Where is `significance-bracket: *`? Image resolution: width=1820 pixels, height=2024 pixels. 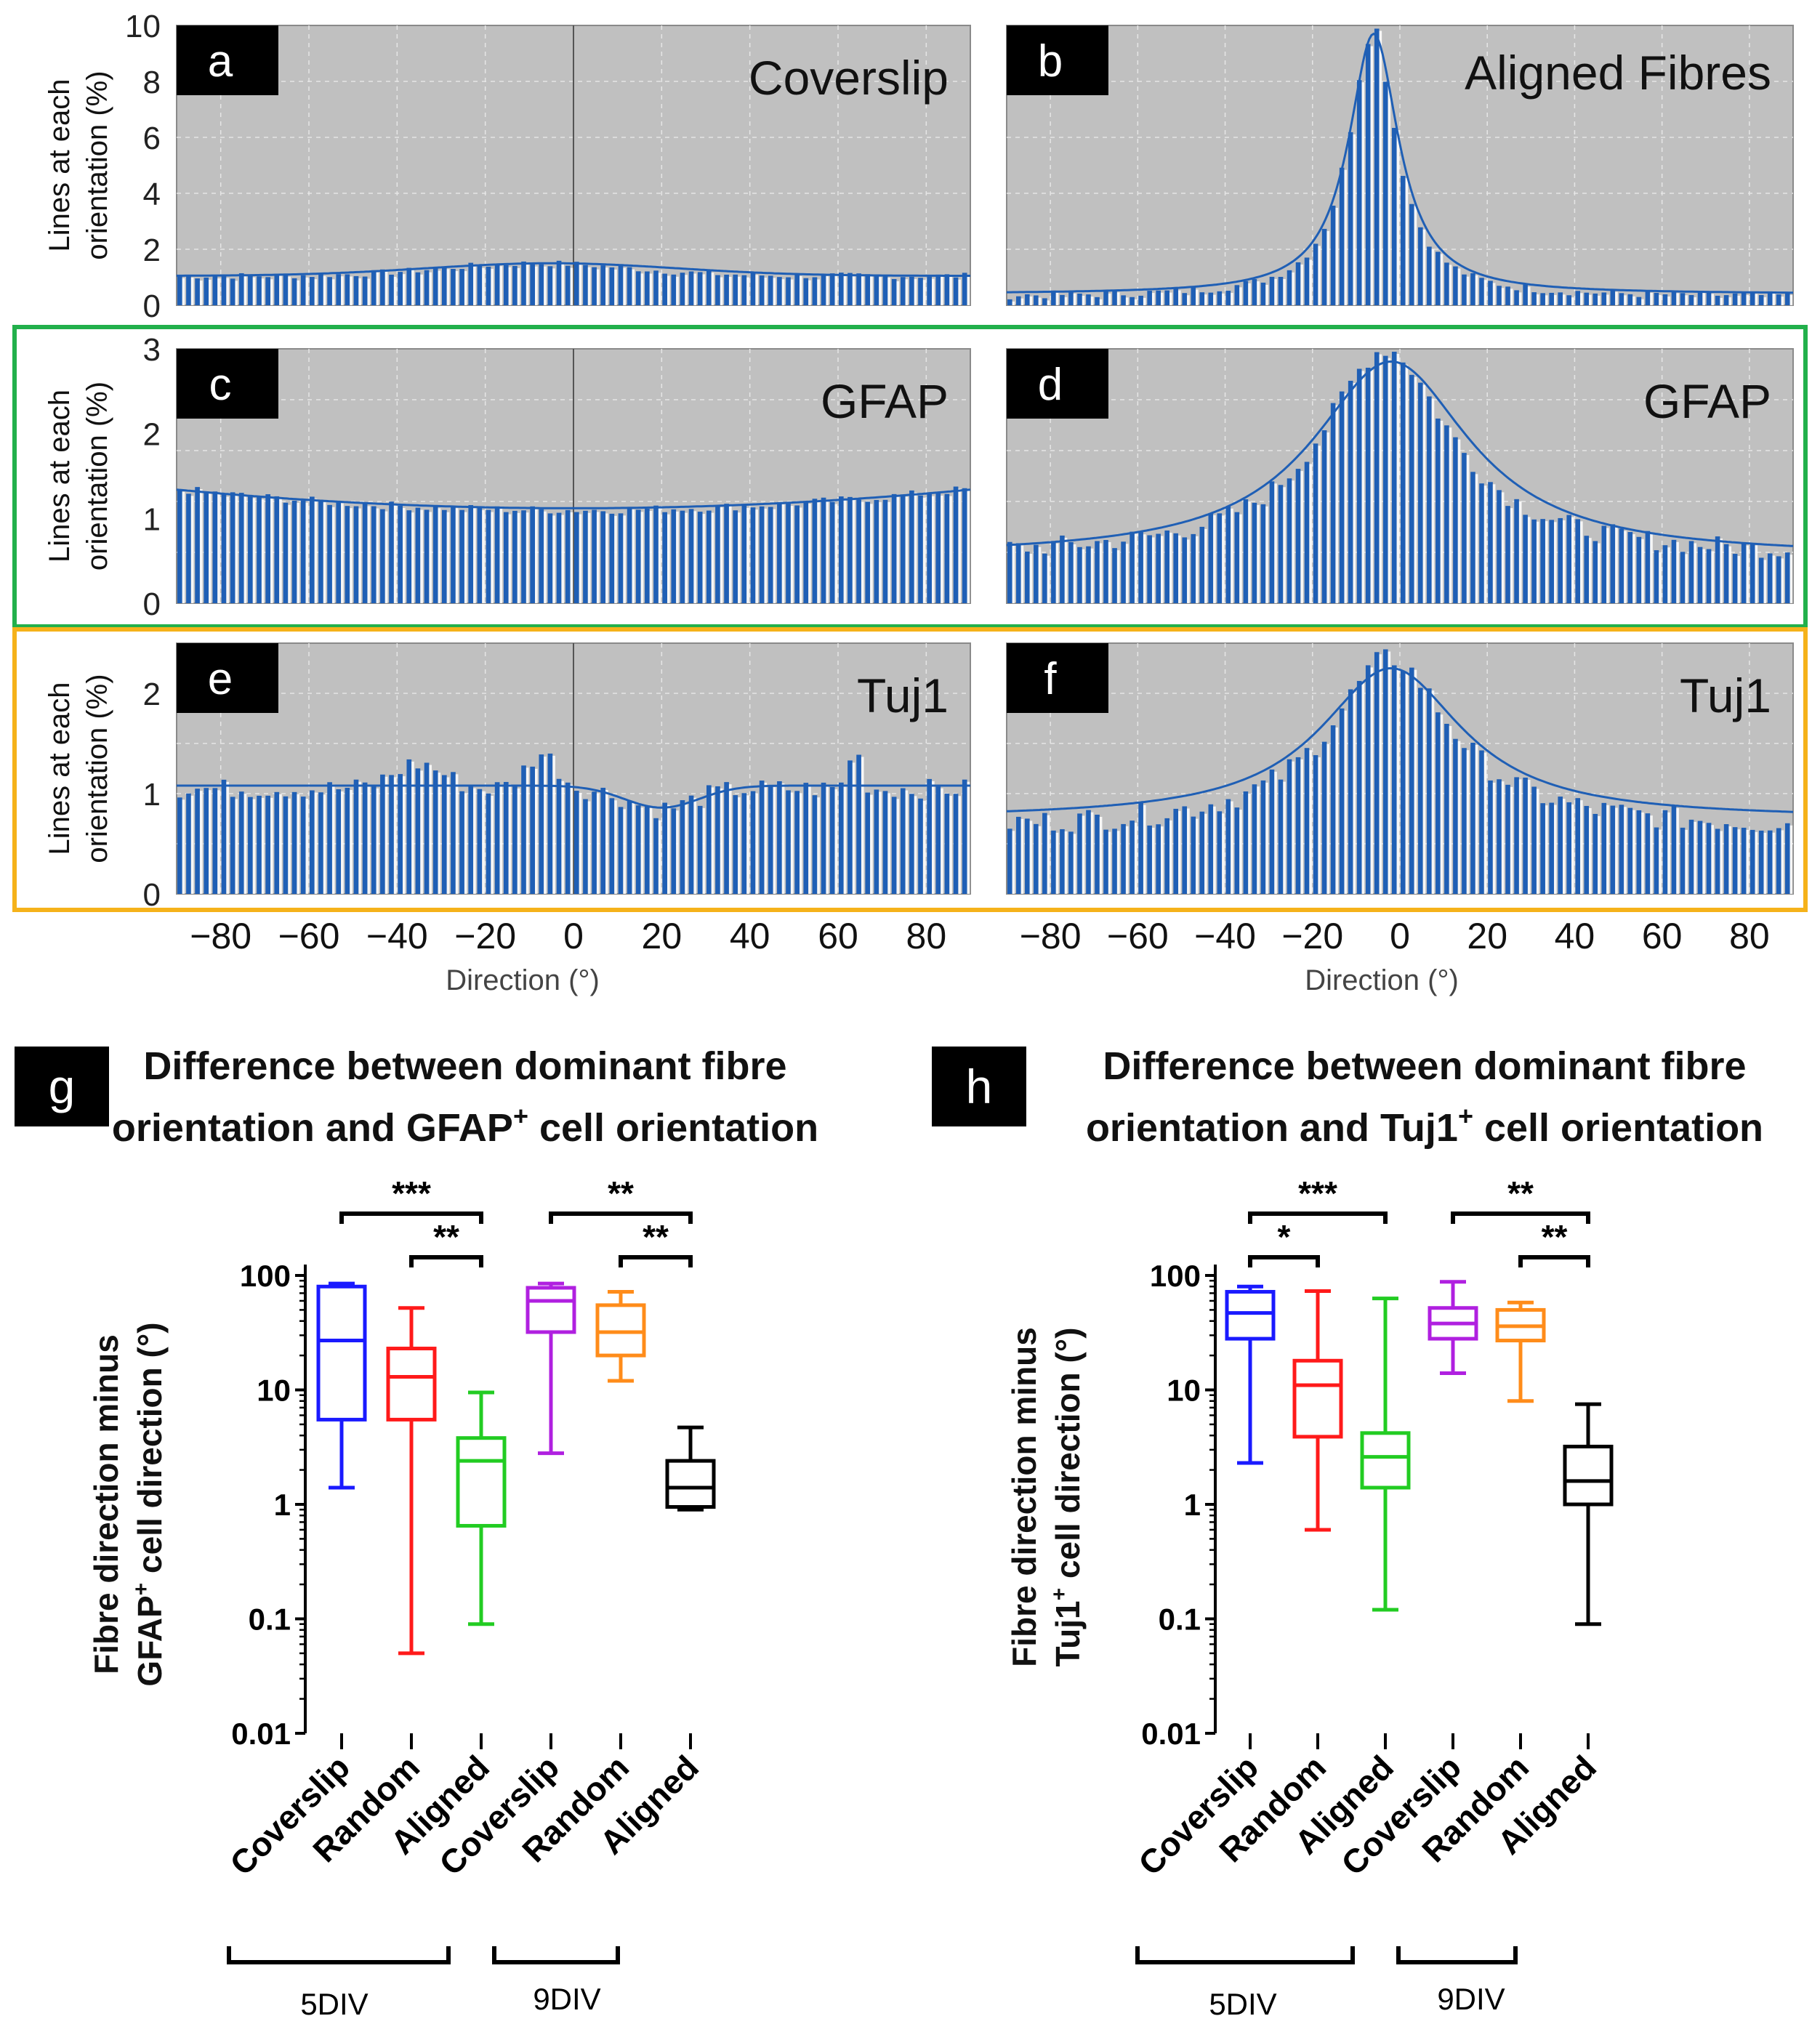 significance-bracket: * is located at coordinates (1284, 1242).